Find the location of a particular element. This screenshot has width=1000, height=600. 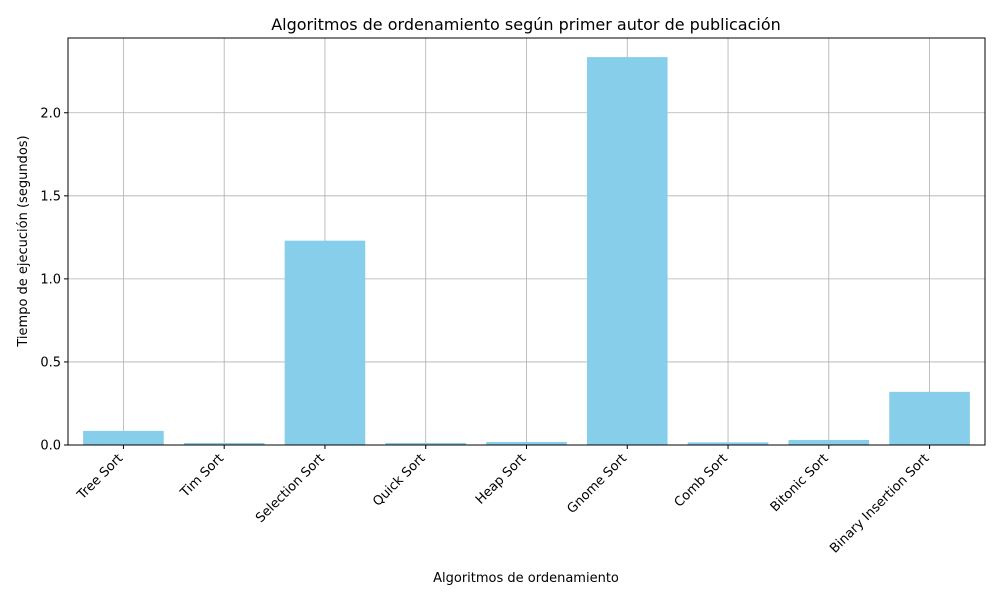

x-tick-label: Binary Insertion Sort is located at coordinates (879, 503).